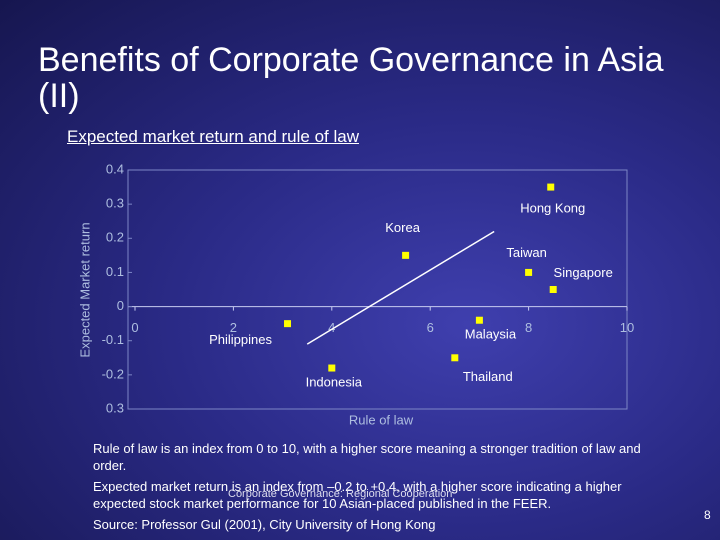 The height and width of the screenshot is (540, 720). I want to click on page-number: 8, so click(707, 515).